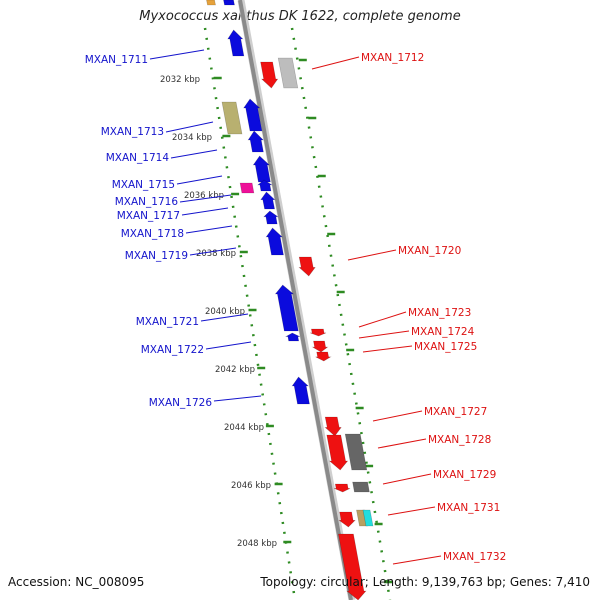  What do you see at coordinates (189, 127) in the screenshot?
I see `label-mxan-1713-leader` at bounding box center [189, 127].